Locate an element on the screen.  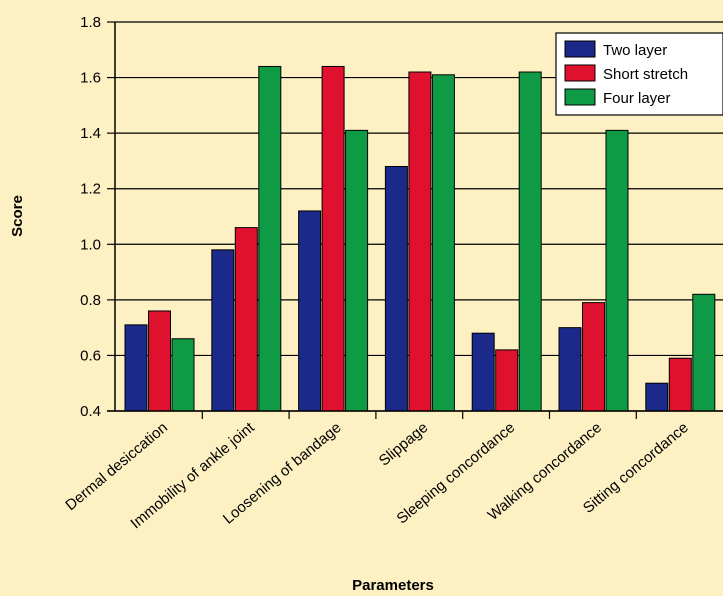
legend: Two layer Short stretch Four layer is located at coordinates (639, 74).